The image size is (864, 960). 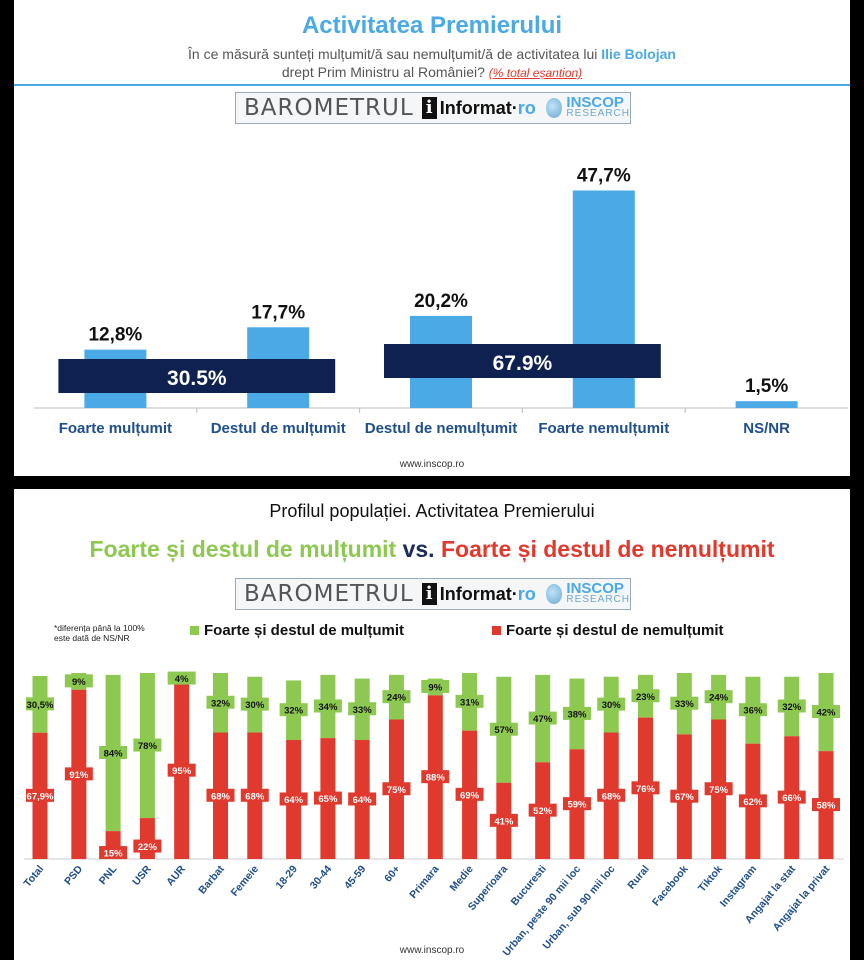 I want to click on green-value-label-9: 33%, so click(x=363, y=710).